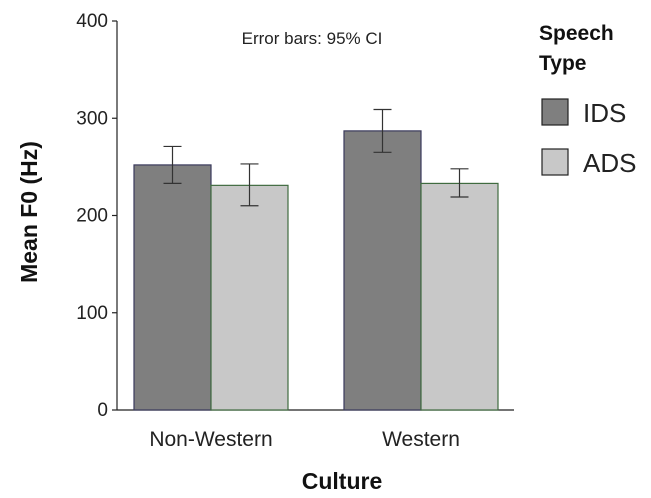 This screenshot has height=498, width=651. Describe the element at coordinates (562, 63) in the screenshot. I see `legend-title-line2: Type` at that location.